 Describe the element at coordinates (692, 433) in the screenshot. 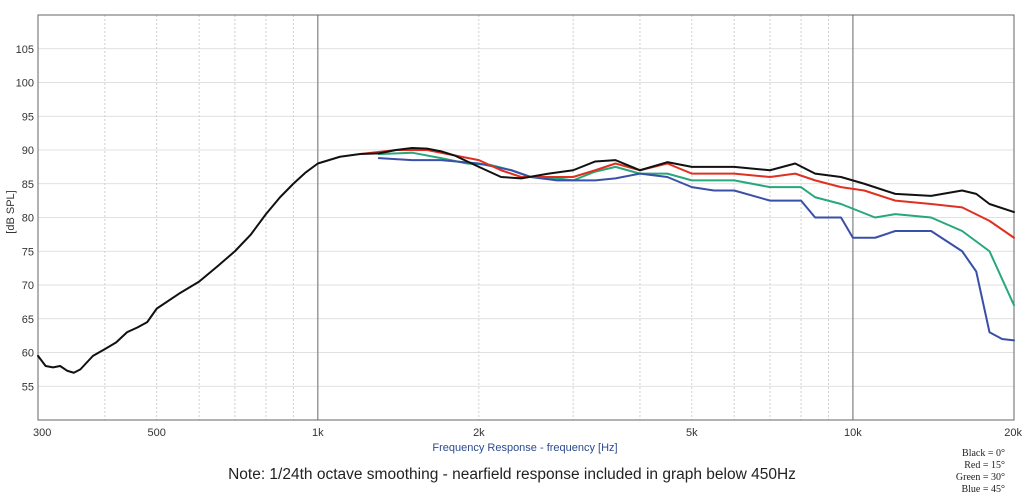

I see `x-tick-label: 5k` at that location.